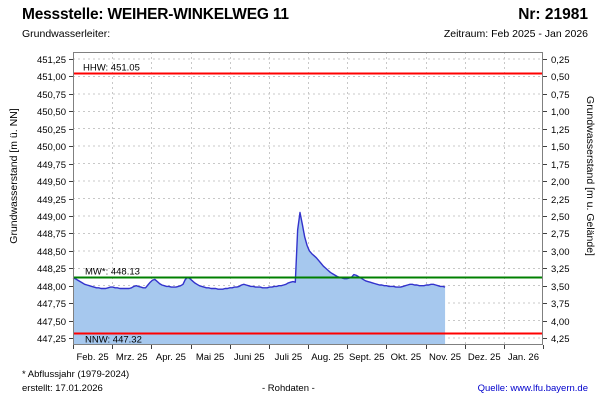 The image size is (600, 400). I want to click on x-tick-label-month: Aug. 25, so click(327, 357).